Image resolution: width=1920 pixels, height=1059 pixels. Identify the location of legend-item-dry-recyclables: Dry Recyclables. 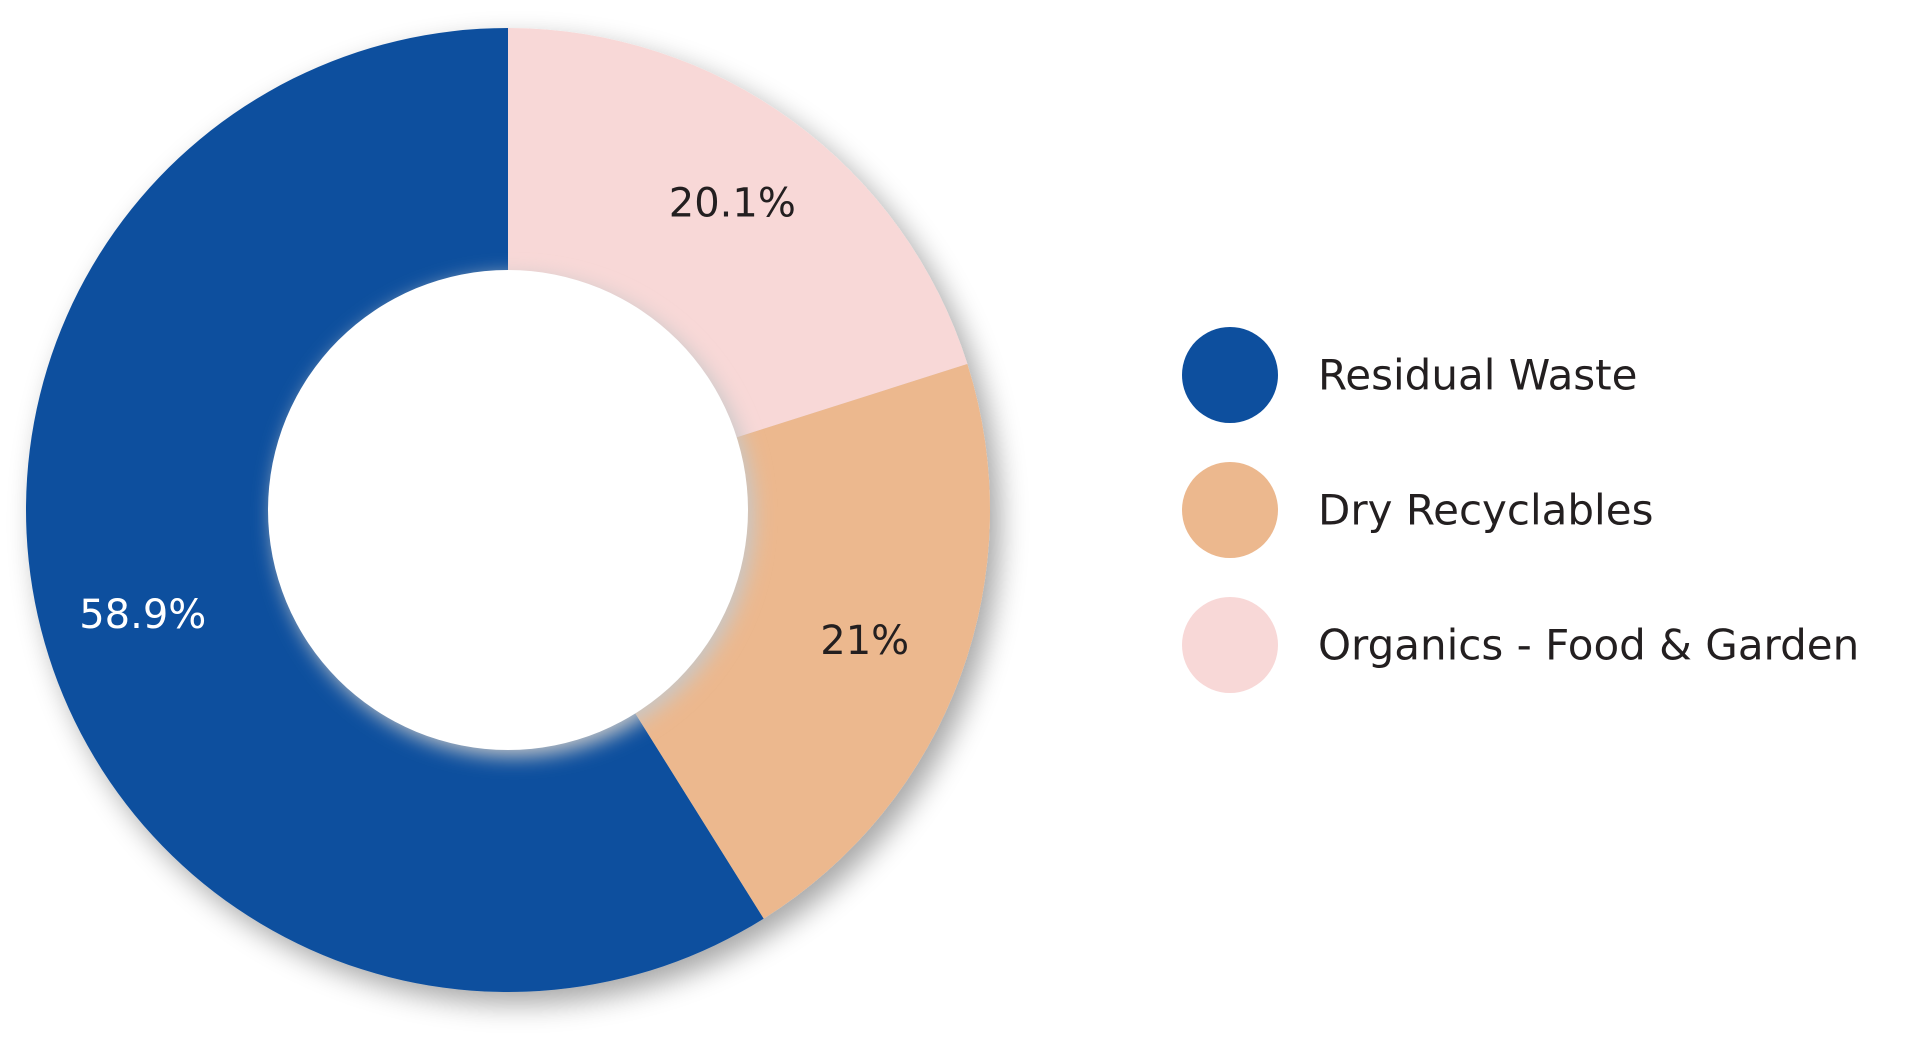
(1417, 510).